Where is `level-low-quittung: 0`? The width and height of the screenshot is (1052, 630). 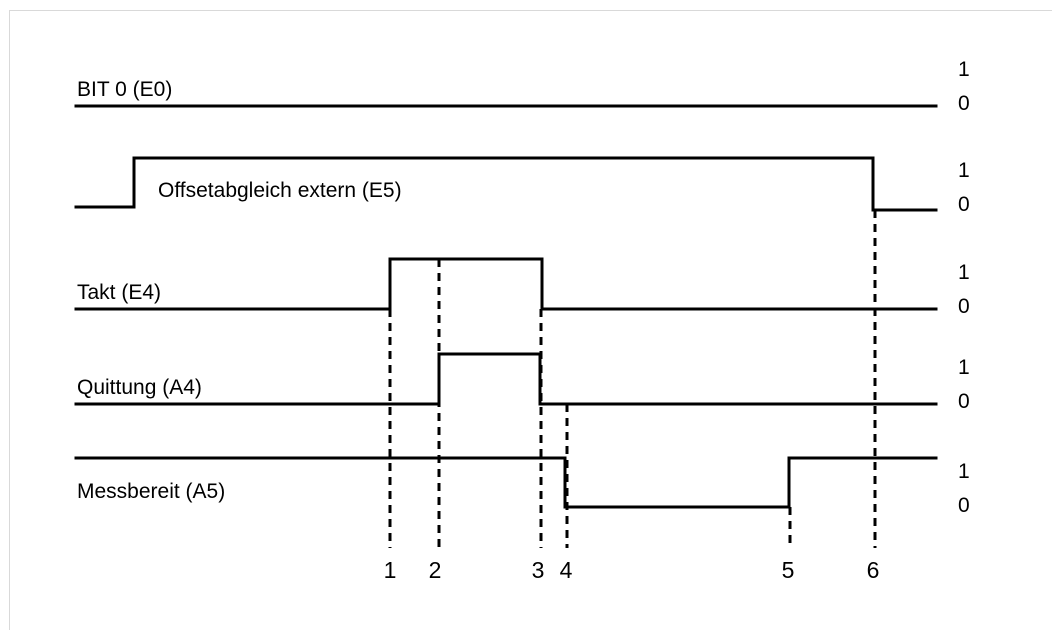 level-low-quittung: 0 is located at coordinates (964, 401).